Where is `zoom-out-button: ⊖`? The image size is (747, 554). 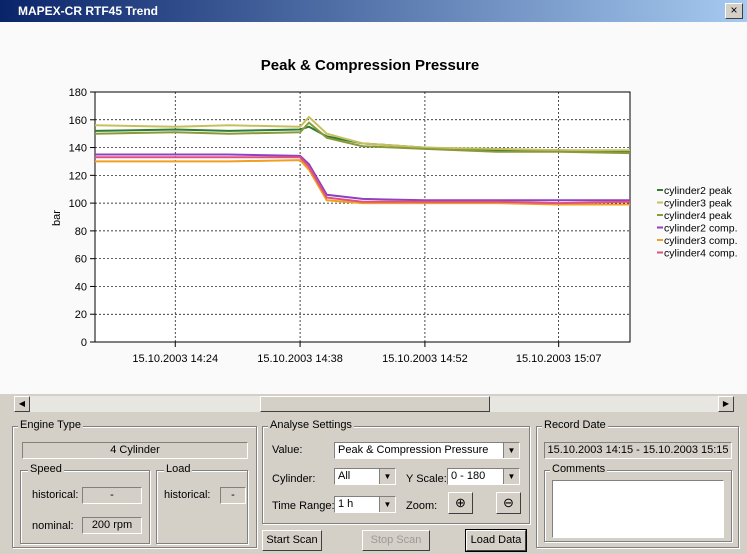
zoom-out-button: ⊖ is located at coordinates (508, 503).